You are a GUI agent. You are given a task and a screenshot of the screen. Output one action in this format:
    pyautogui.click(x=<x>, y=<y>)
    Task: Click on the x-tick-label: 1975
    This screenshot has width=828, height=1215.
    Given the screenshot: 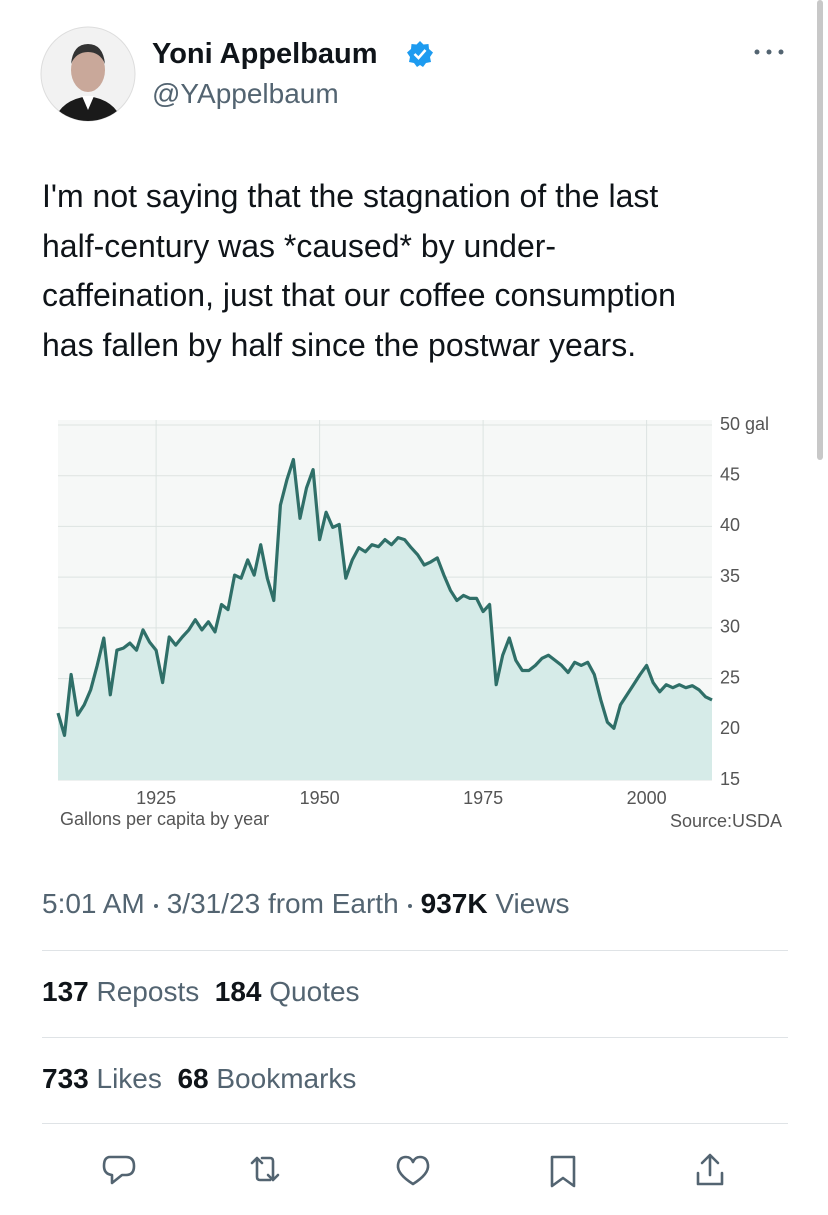 What is the action you would take?
    pyautogui.click(x=483, y=798)
    